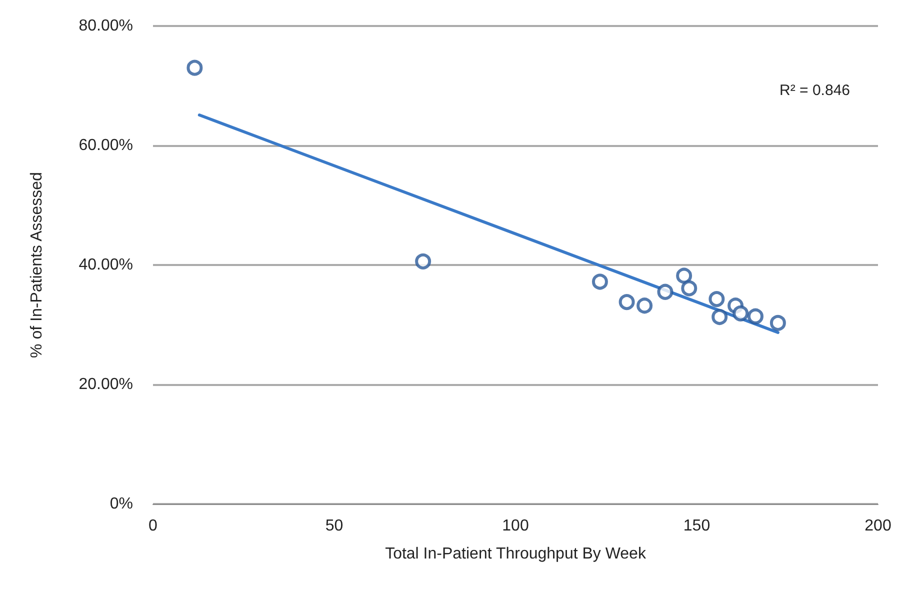 The height and width of the screenshot is (591, 913). Describe the element at coordinates (121, 504) in the screenshot. I see `y-tick-label: 0%` at that location.